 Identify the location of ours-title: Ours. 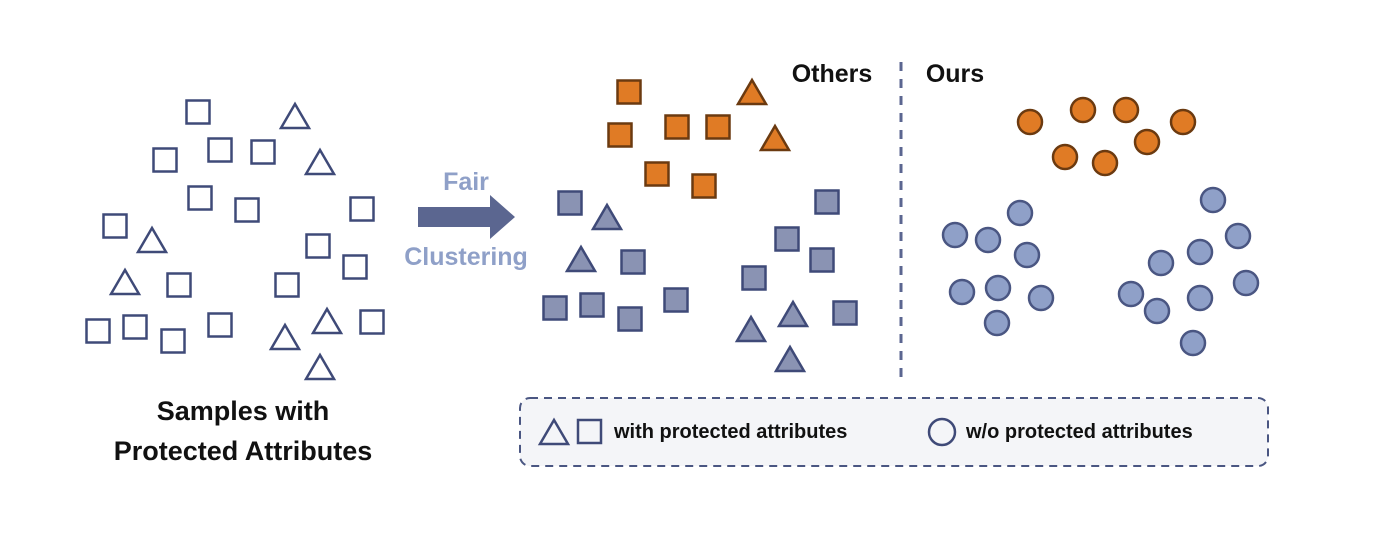
(955, 74).